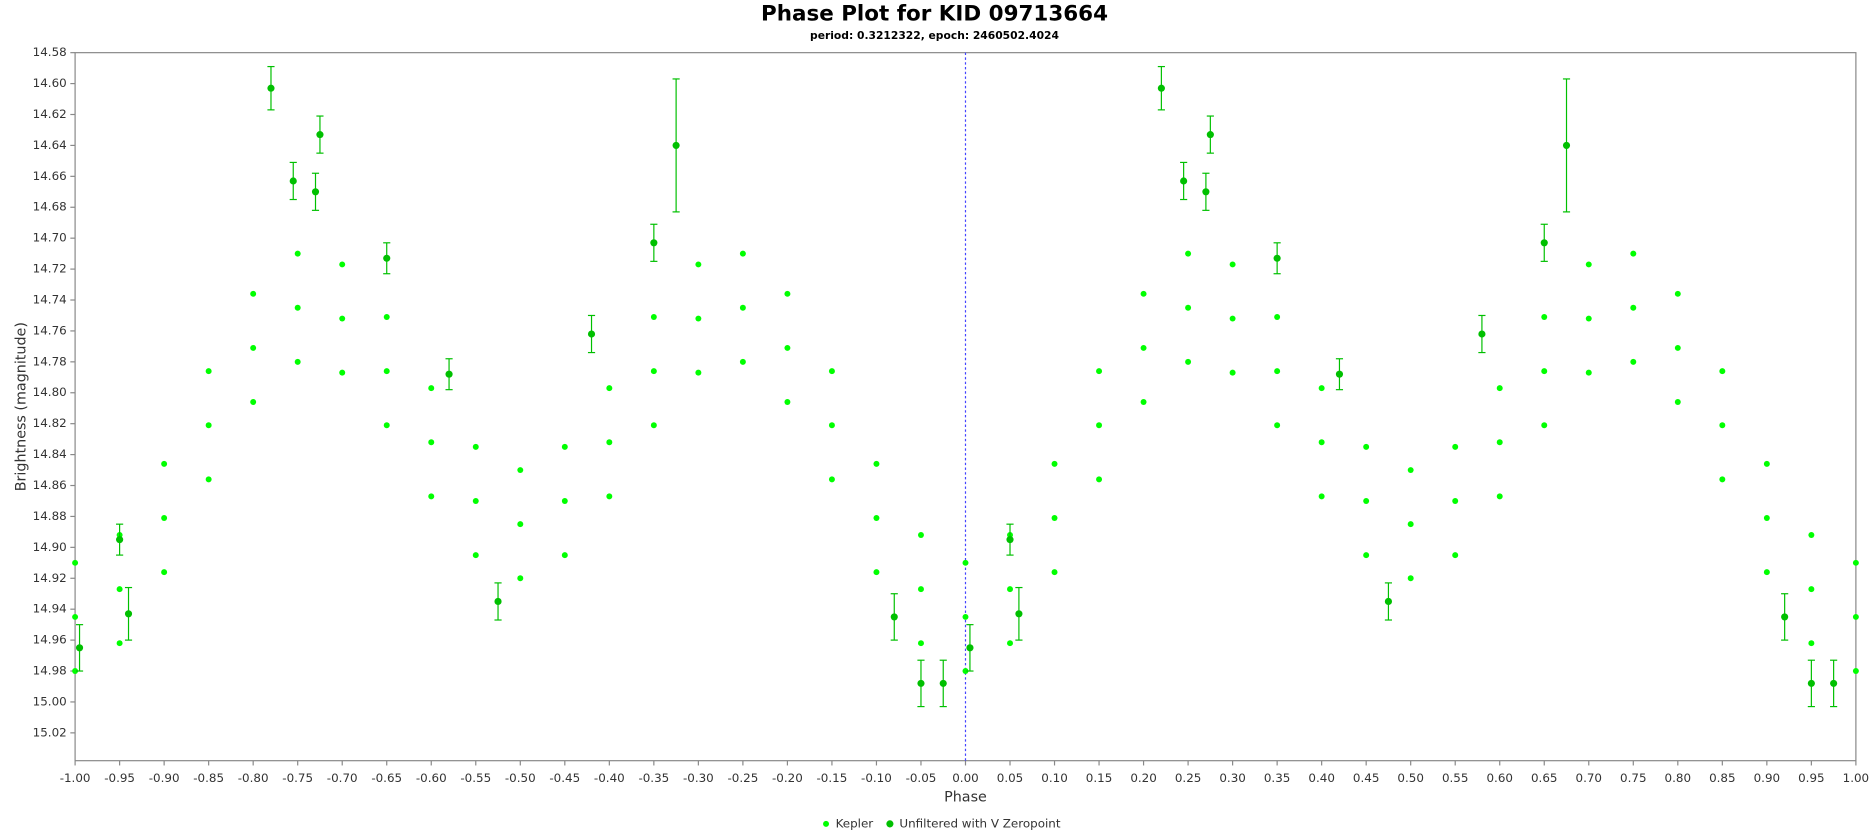 The width and height of the screenshot is (1869, 836). I want to click on y-tick-label: 14.74, so click(50, 300).